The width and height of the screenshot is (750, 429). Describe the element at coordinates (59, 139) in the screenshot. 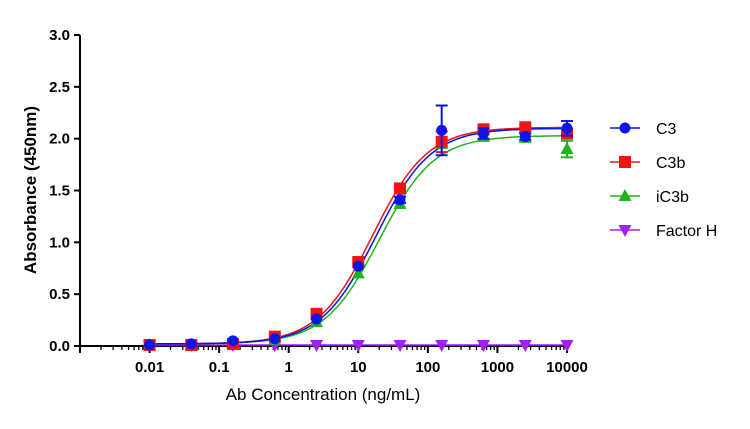

I see `y-tick-label: 2.0` at that location.